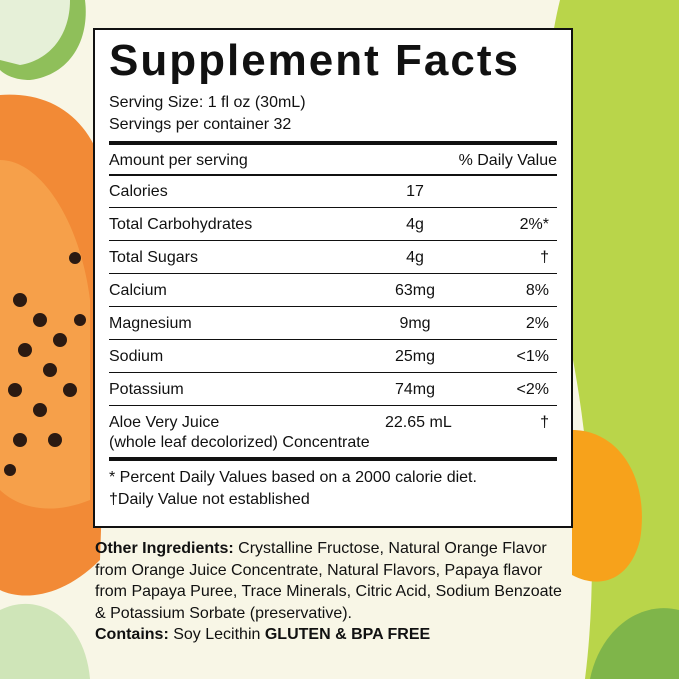 The width and height of the screenshot is (679, 679). What do you see at coordinates (146, 389) in the screenshot?
I see `nutrient-name: Potassium` at bounding box center [146, 389].